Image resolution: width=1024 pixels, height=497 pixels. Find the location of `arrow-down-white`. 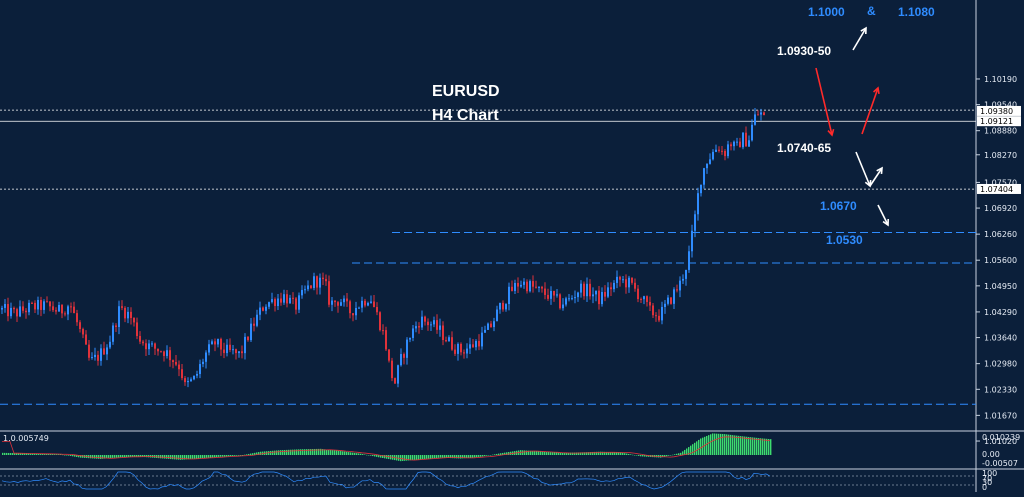

arrow-down-white is located at coordinates (863, 169).